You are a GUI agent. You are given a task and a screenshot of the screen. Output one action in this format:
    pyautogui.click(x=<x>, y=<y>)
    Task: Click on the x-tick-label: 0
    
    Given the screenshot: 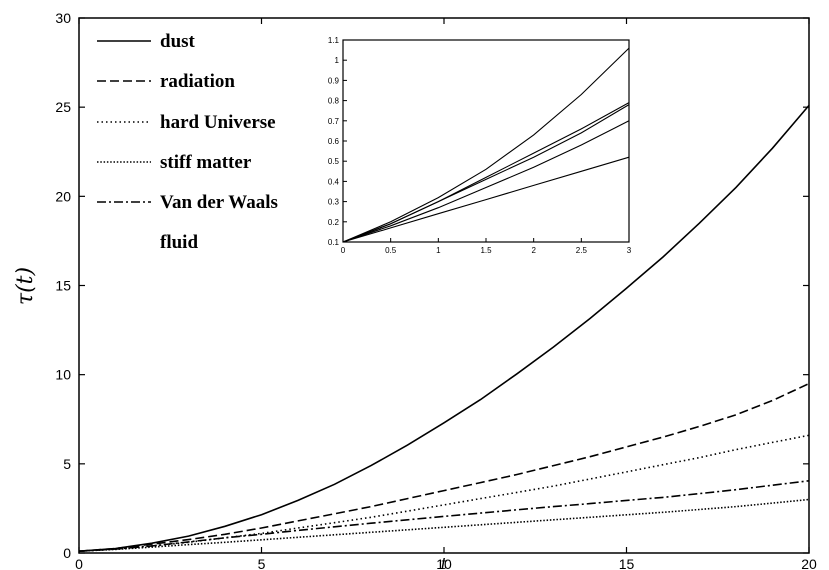 What is the action you would take?
    pyautogui.click(x=79, y=563)
    